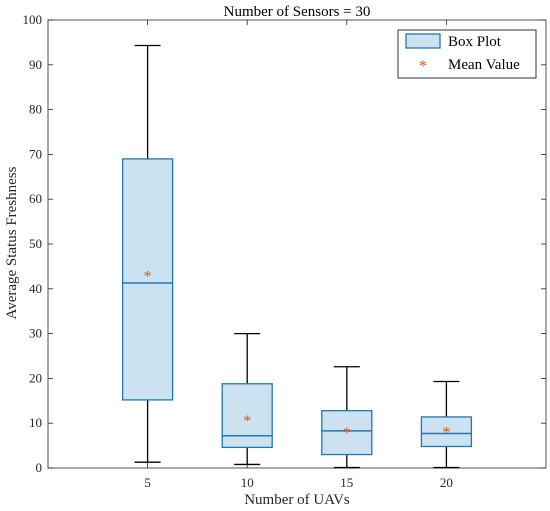 The width and height of the screenshot is (550, 511). I want to click on legend-label-box-plot: Box Plot, so click(475, 42).